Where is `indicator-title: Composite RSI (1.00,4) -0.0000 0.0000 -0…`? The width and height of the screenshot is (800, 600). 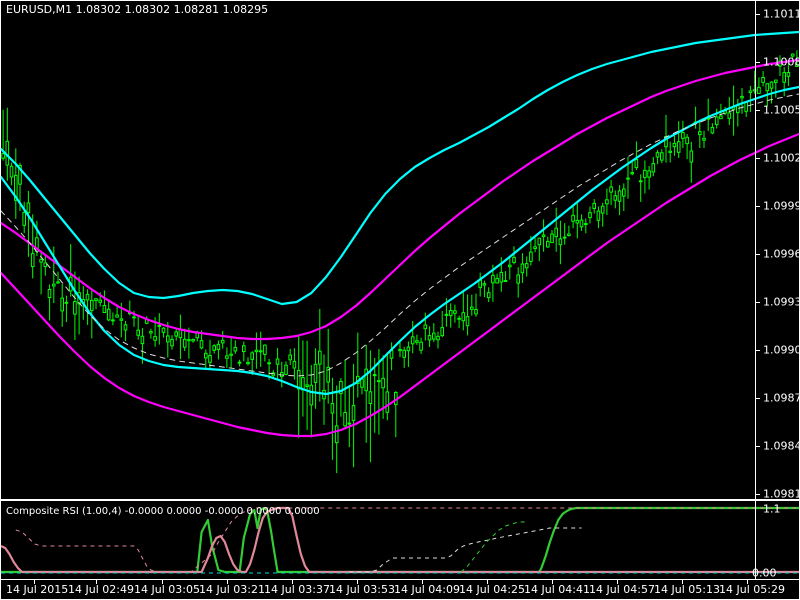
indicator-title: Composite RSI (1.00,4) -0.0000 0.0000 -0… is located at coordinates (163, 511).